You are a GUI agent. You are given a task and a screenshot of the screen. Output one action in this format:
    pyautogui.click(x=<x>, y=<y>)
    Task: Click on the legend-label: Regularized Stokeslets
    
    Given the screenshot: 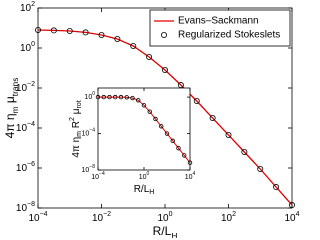 What is the action you would take?
    pyautogui.click(x=229, y=35)
    